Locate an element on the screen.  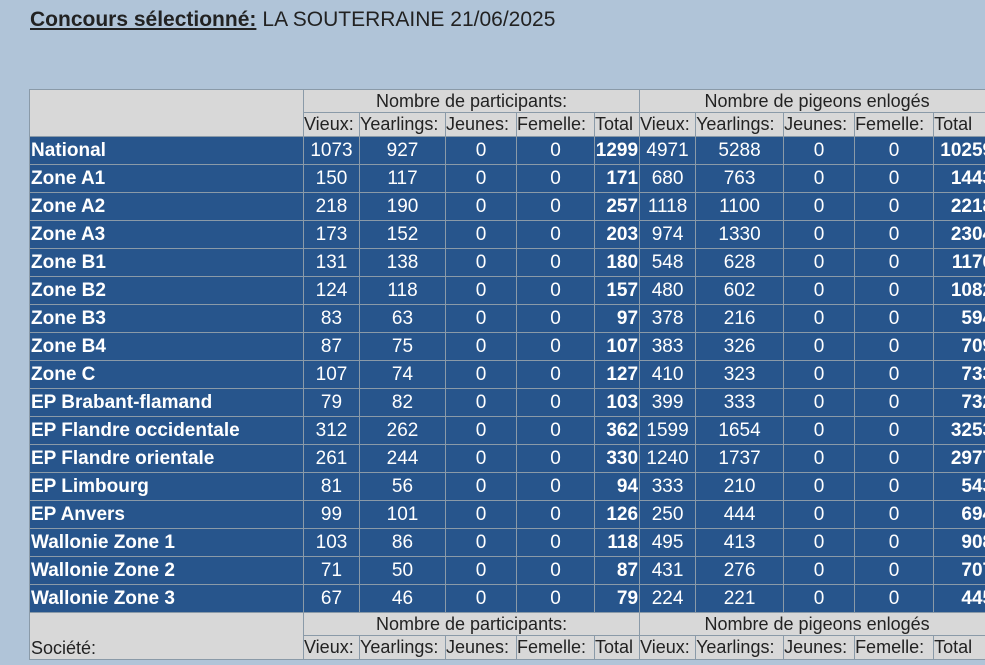
participants-cell: 63 is located at coordinates (402, 318).